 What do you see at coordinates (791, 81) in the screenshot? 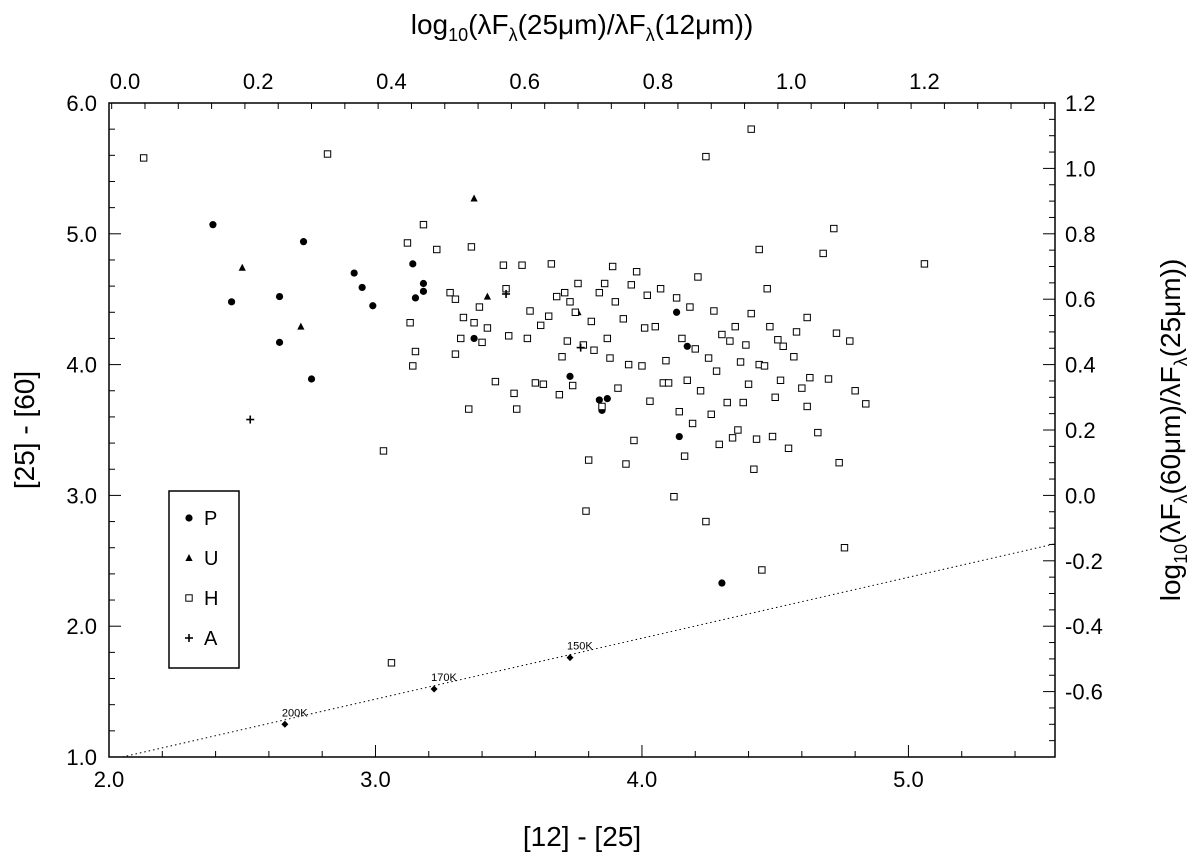
I see `top-tick-label: 1.0` at bounding box center [791, 81].